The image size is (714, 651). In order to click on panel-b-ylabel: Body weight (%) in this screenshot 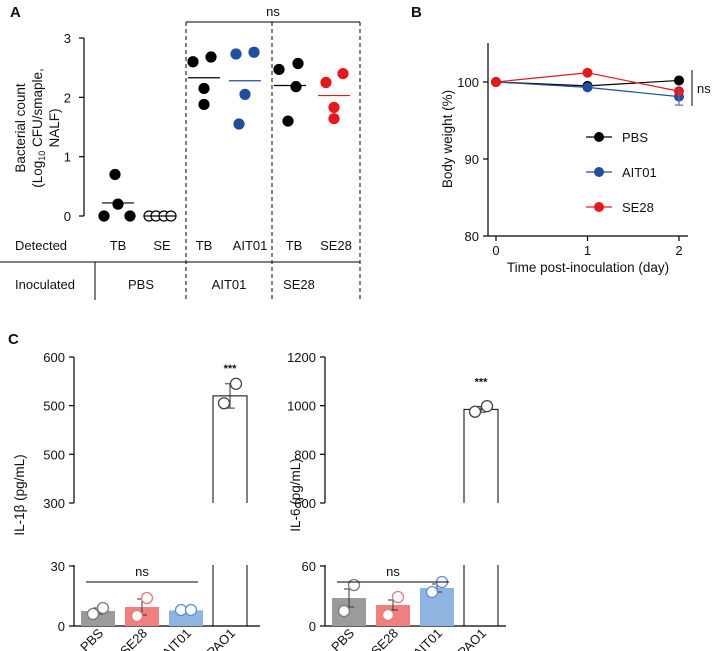, I will do `click(447, 139)`.